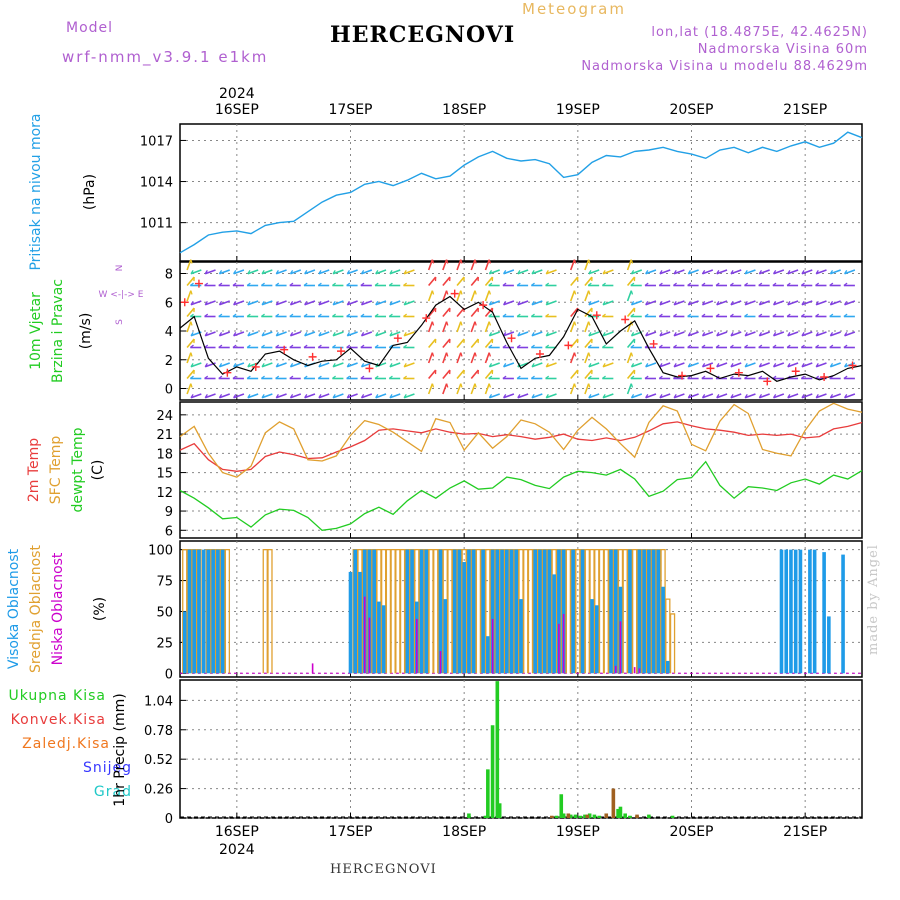 The image size is (900, 900). What do you see at coordinates (58, 331) in the screenshot?
I see `y-axis-label-wind-2: Brzina i Pravac` at bounding box center [58, 331].